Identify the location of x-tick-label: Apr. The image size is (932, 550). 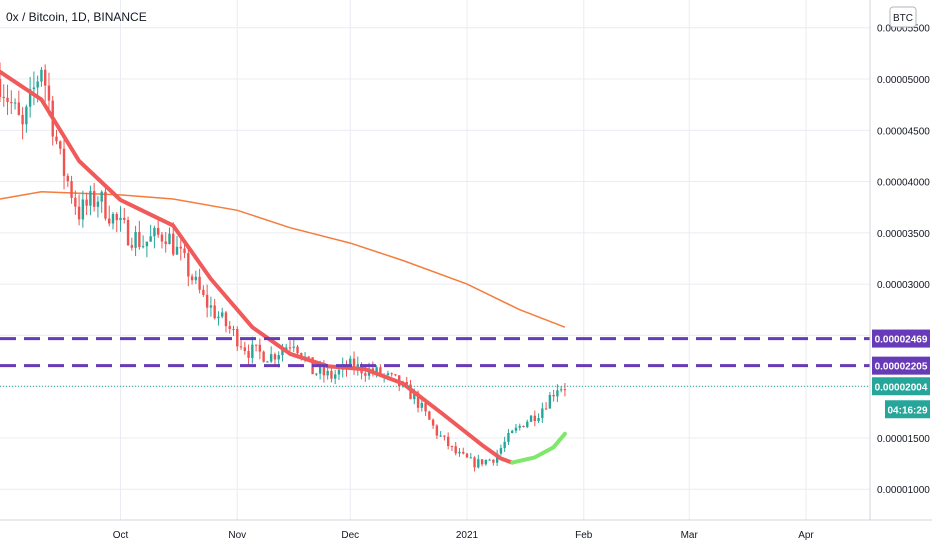
(806, 535).